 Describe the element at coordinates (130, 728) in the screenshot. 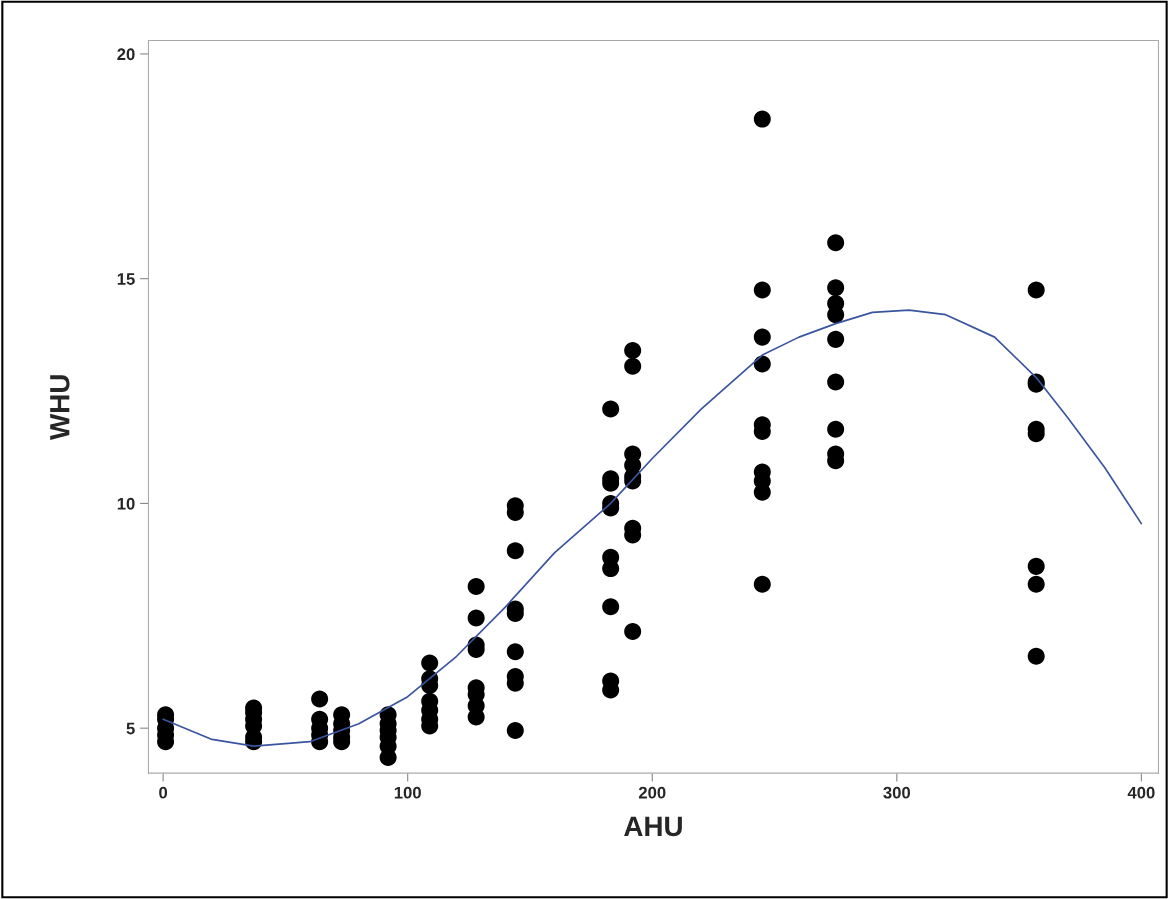

I see `y-tick-label: 5` at that location.